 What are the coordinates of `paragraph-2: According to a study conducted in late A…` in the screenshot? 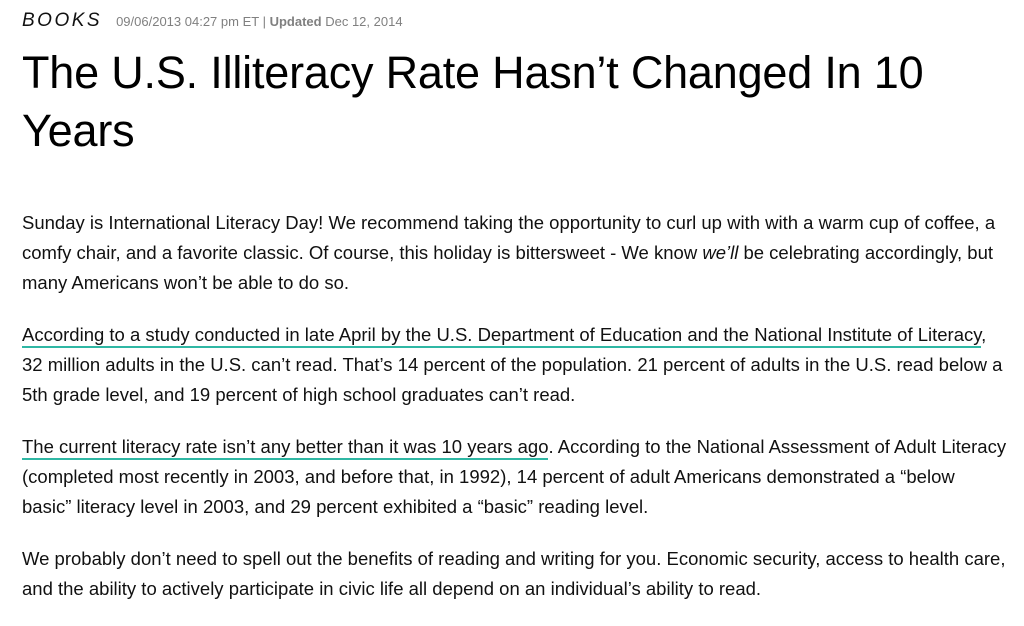 It's located at (514, 365).